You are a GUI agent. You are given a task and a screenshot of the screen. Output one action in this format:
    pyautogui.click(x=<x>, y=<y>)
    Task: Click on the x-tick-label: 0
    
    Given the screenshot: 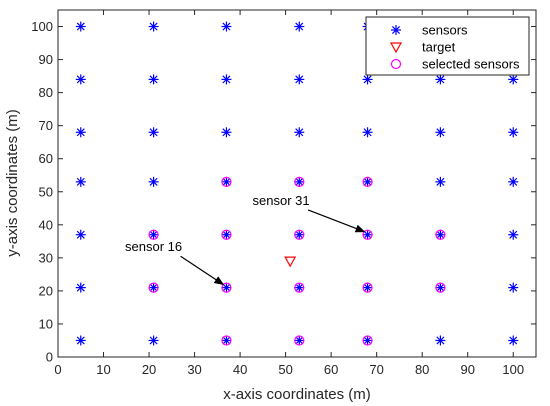 What is the action you would take?
    pyautogui.click(x=57, y=369)
    